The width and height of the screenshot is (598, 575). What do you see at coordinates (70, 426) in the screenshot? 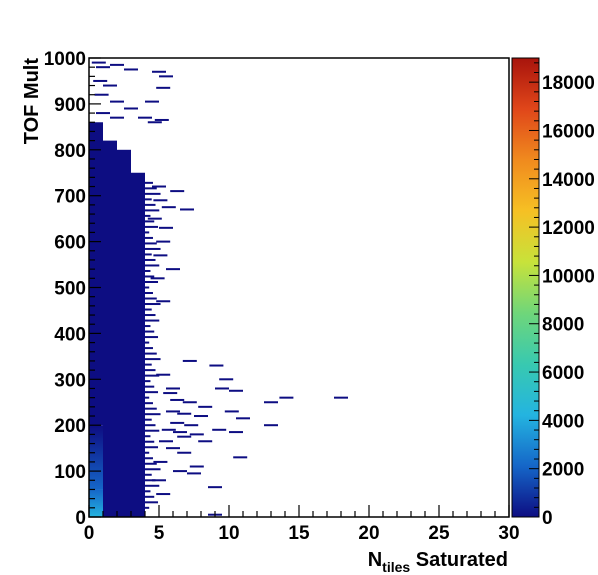
I see `y-tick-label: 200` at bounding box center [70, 426].